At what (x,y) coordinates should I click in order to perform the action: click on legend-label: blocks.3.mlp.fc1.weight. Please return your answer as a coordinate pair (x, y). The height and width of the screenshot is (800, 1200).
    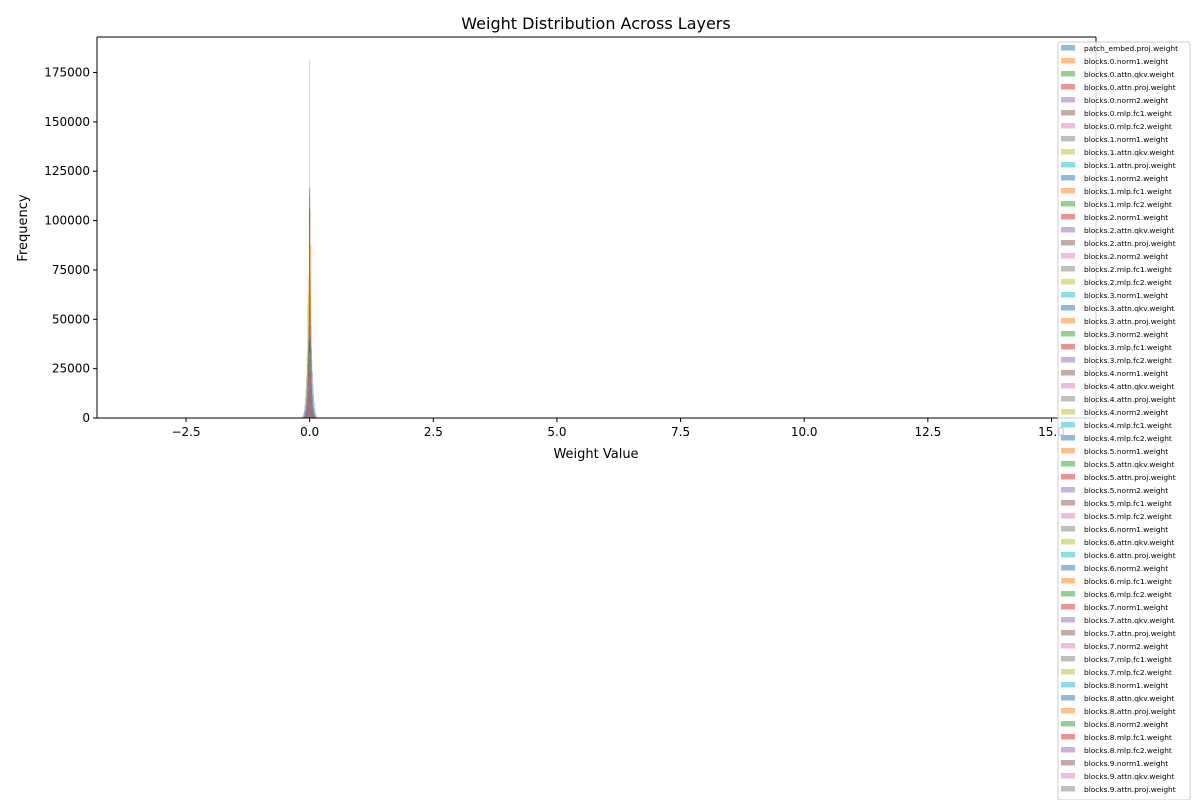
    Looking at the image, I should click on (1128, 347).